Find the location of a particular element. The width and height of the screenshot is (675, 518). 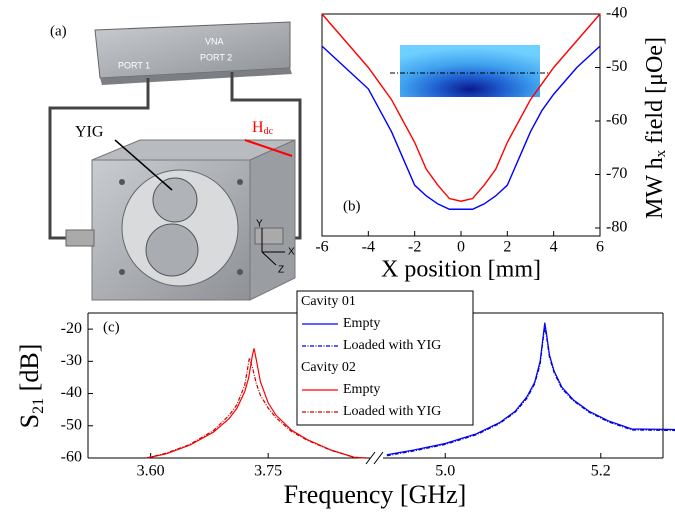

vna-label: VNA is located at coordinates (214, 41).